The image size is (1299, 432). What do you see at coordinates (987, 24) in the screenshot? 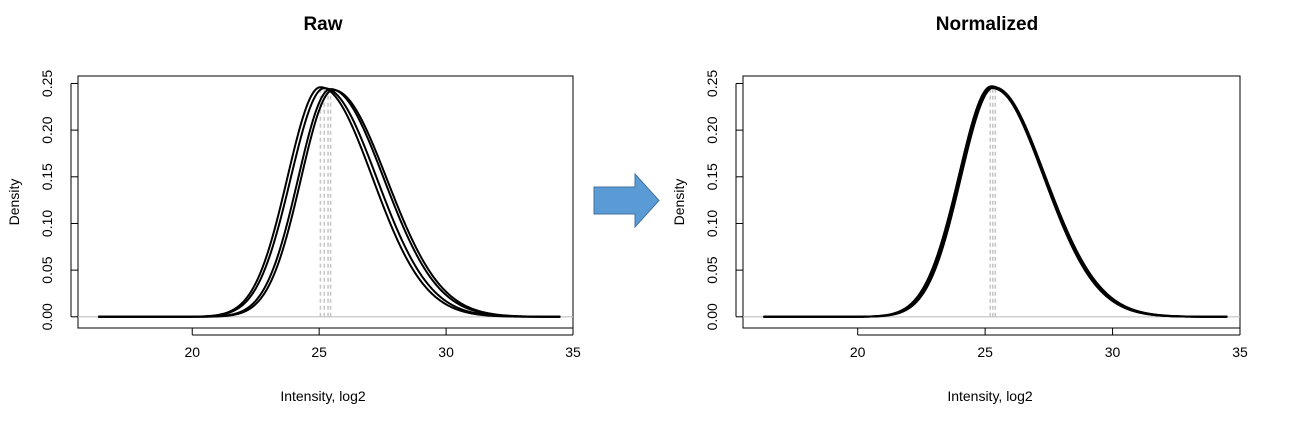
I see `chart-title: Normalized` at bounding box center [987, 24].